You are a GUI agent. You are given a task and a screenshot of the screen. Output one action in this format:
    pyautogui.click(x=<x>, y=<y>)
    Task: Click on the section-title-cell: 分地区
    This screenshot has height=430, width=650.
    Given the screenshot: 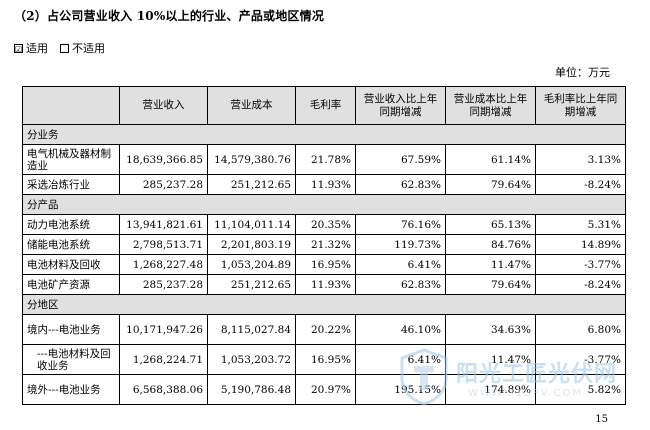 What is the action you would take?
    pyautogui.click(x=324, y=304)
    